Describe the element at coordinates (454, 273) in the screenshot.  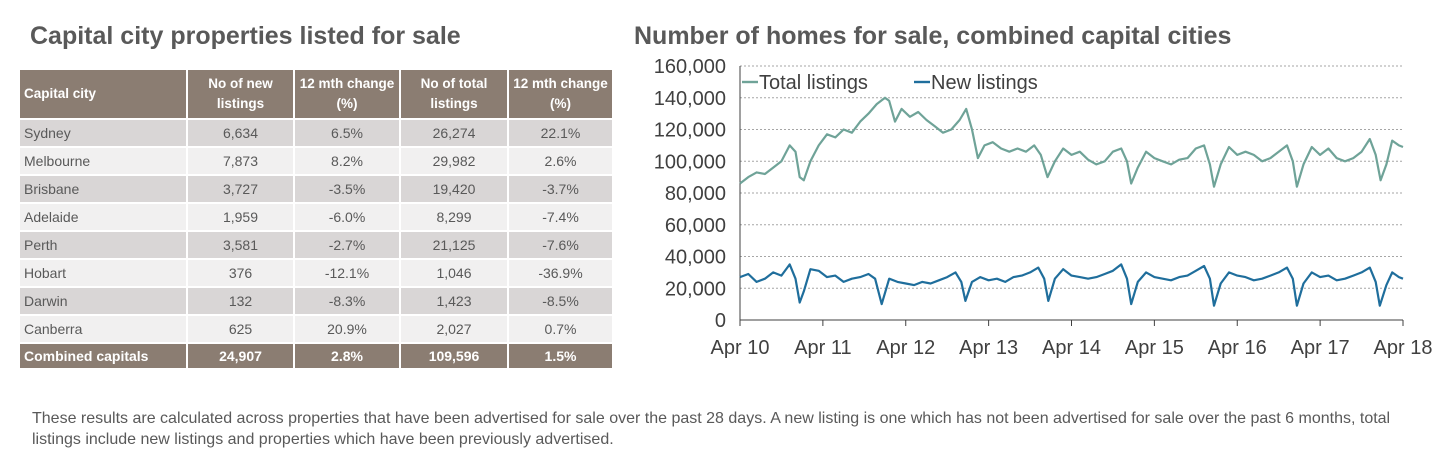
I see `total-listings-cell: 1,046` at that location.